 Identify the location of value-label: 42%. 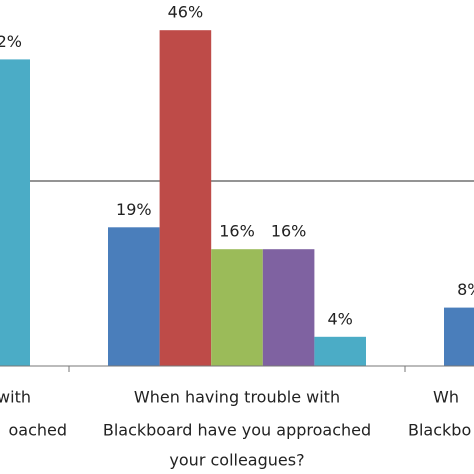
(11, 41).